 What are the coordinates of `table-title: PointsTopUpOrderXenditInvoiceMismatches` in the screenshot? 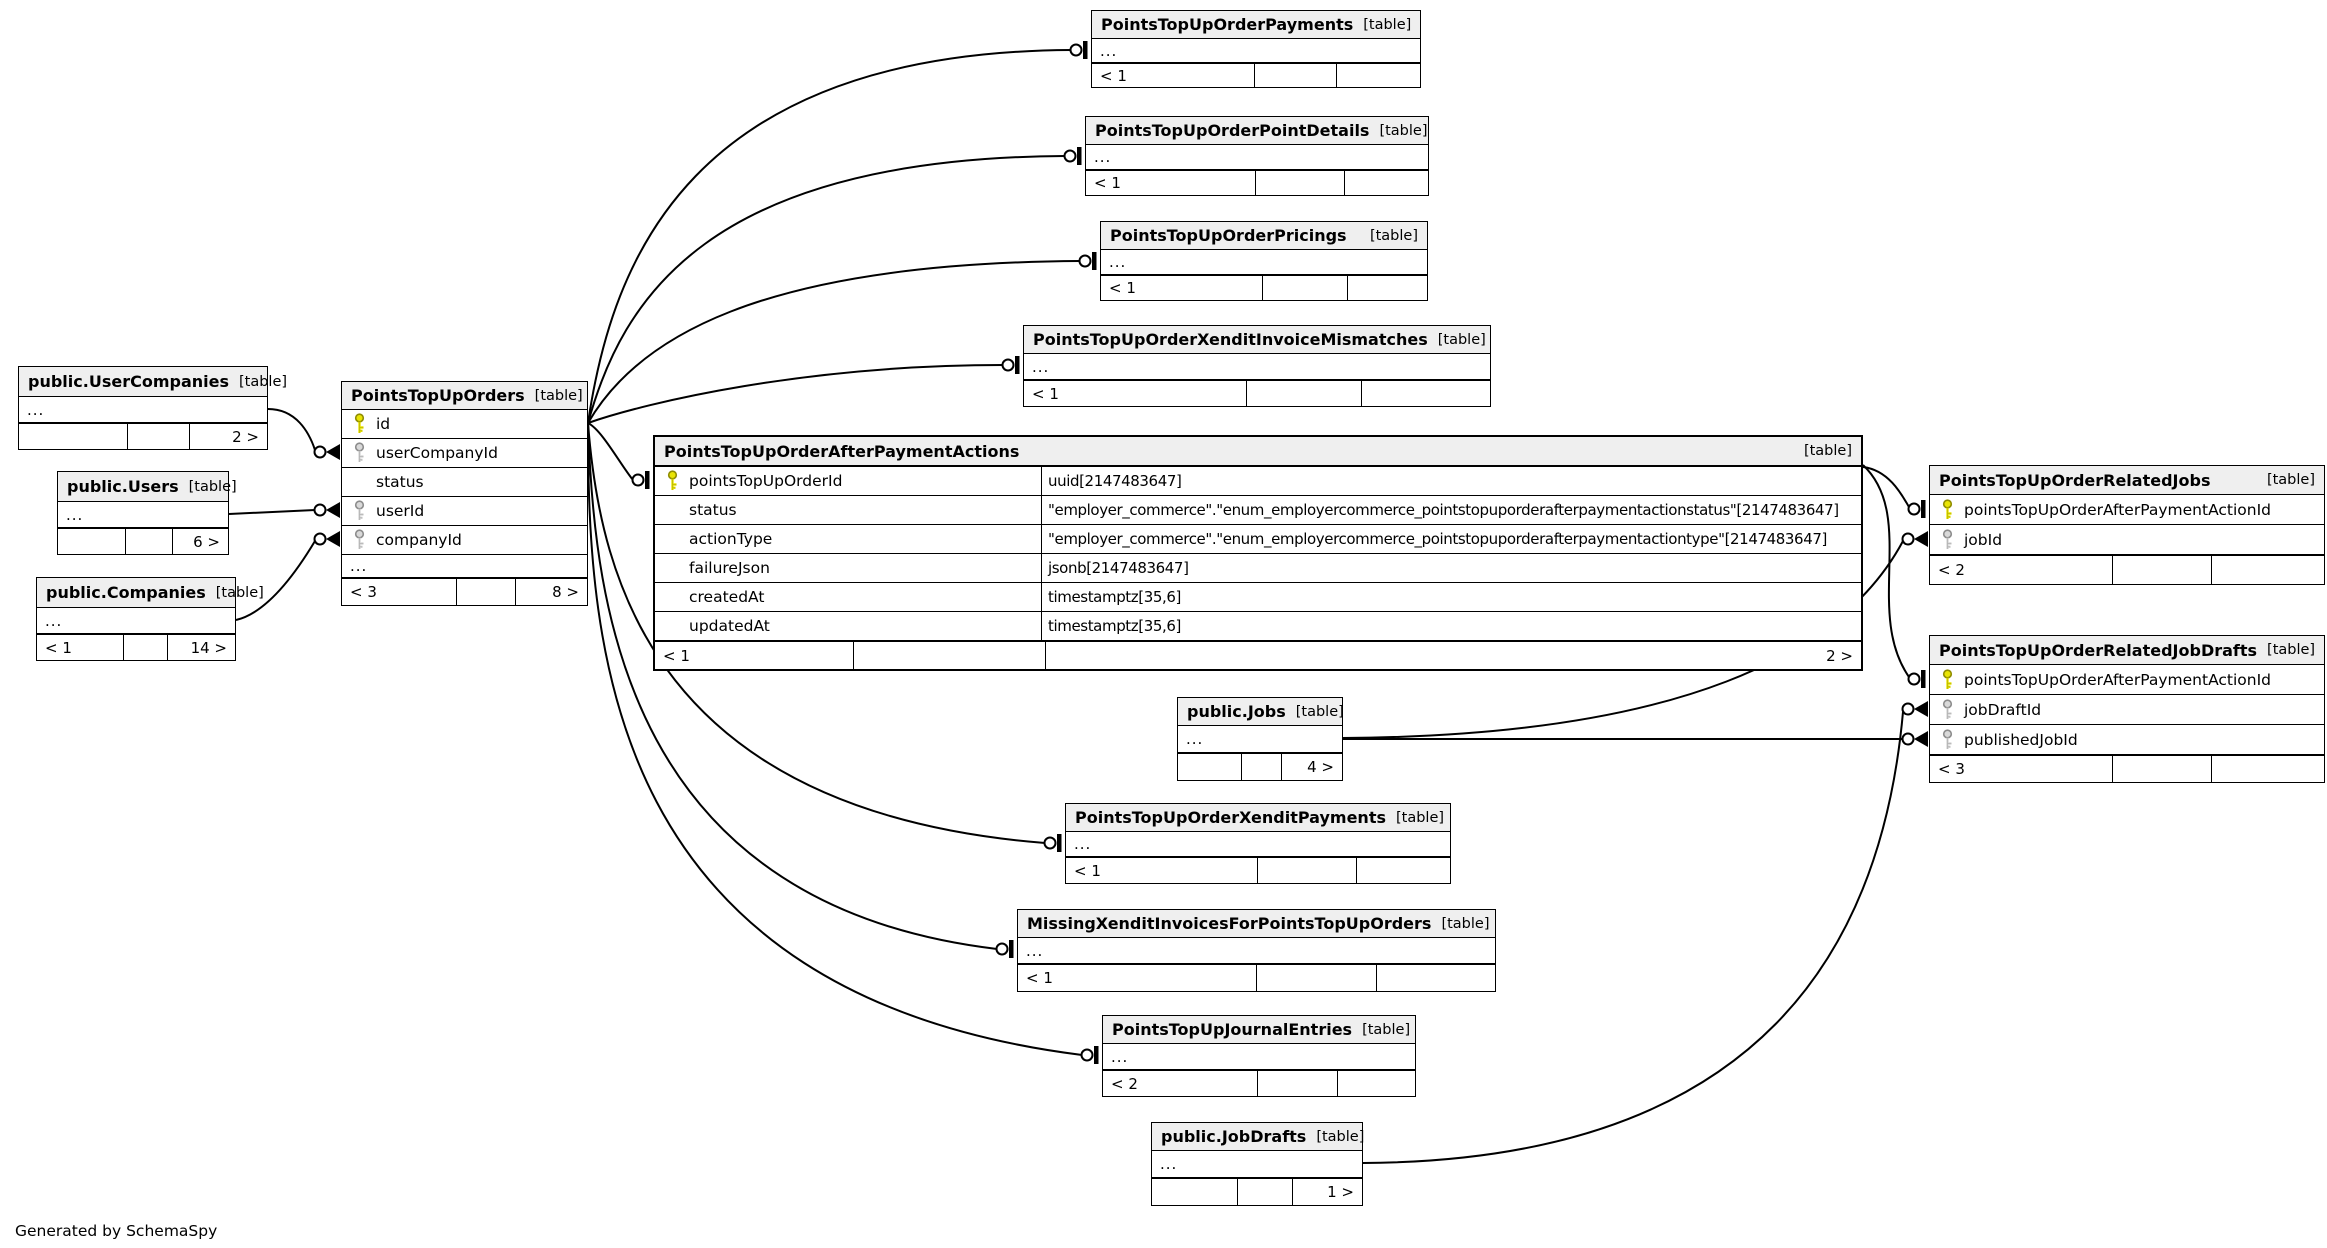 It's located at (1230, 339).